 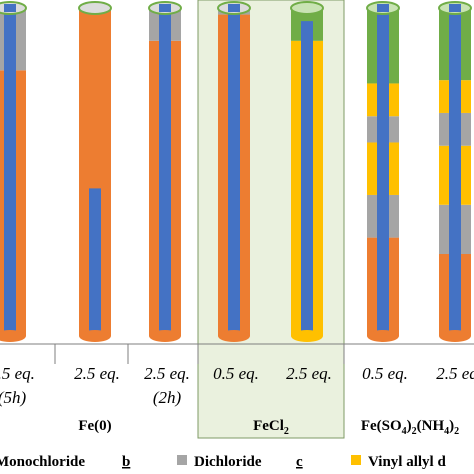 I want to click on legend-tag-1: c, so click(x=299, y=462).